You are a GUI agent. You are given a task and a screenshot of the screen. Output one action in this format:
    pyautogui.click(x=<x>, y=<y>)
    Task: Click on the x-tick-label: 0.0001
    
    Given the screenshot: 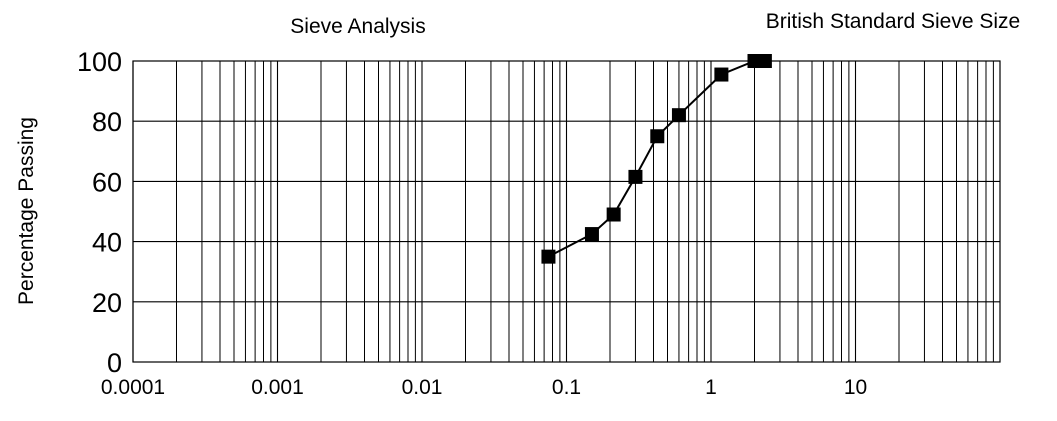 What is the action you would take?
    pyautogui.click(x=133, y=387)
    